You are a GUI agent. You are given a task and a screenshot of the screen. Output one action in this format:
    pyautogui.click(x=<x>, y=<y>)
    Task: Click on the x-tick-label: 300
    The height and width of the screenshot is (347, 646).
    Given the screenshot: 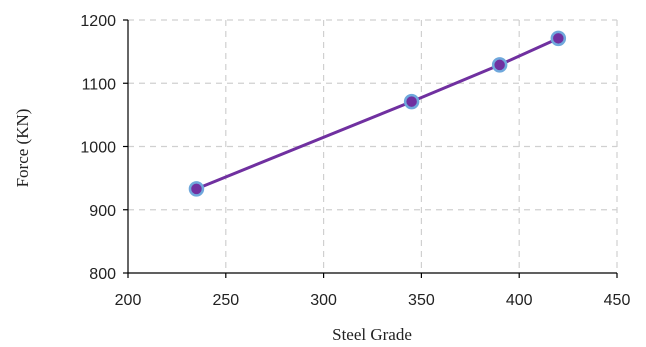 What is the action you would take?
    pyautogui.click(x=323, y=300)
    